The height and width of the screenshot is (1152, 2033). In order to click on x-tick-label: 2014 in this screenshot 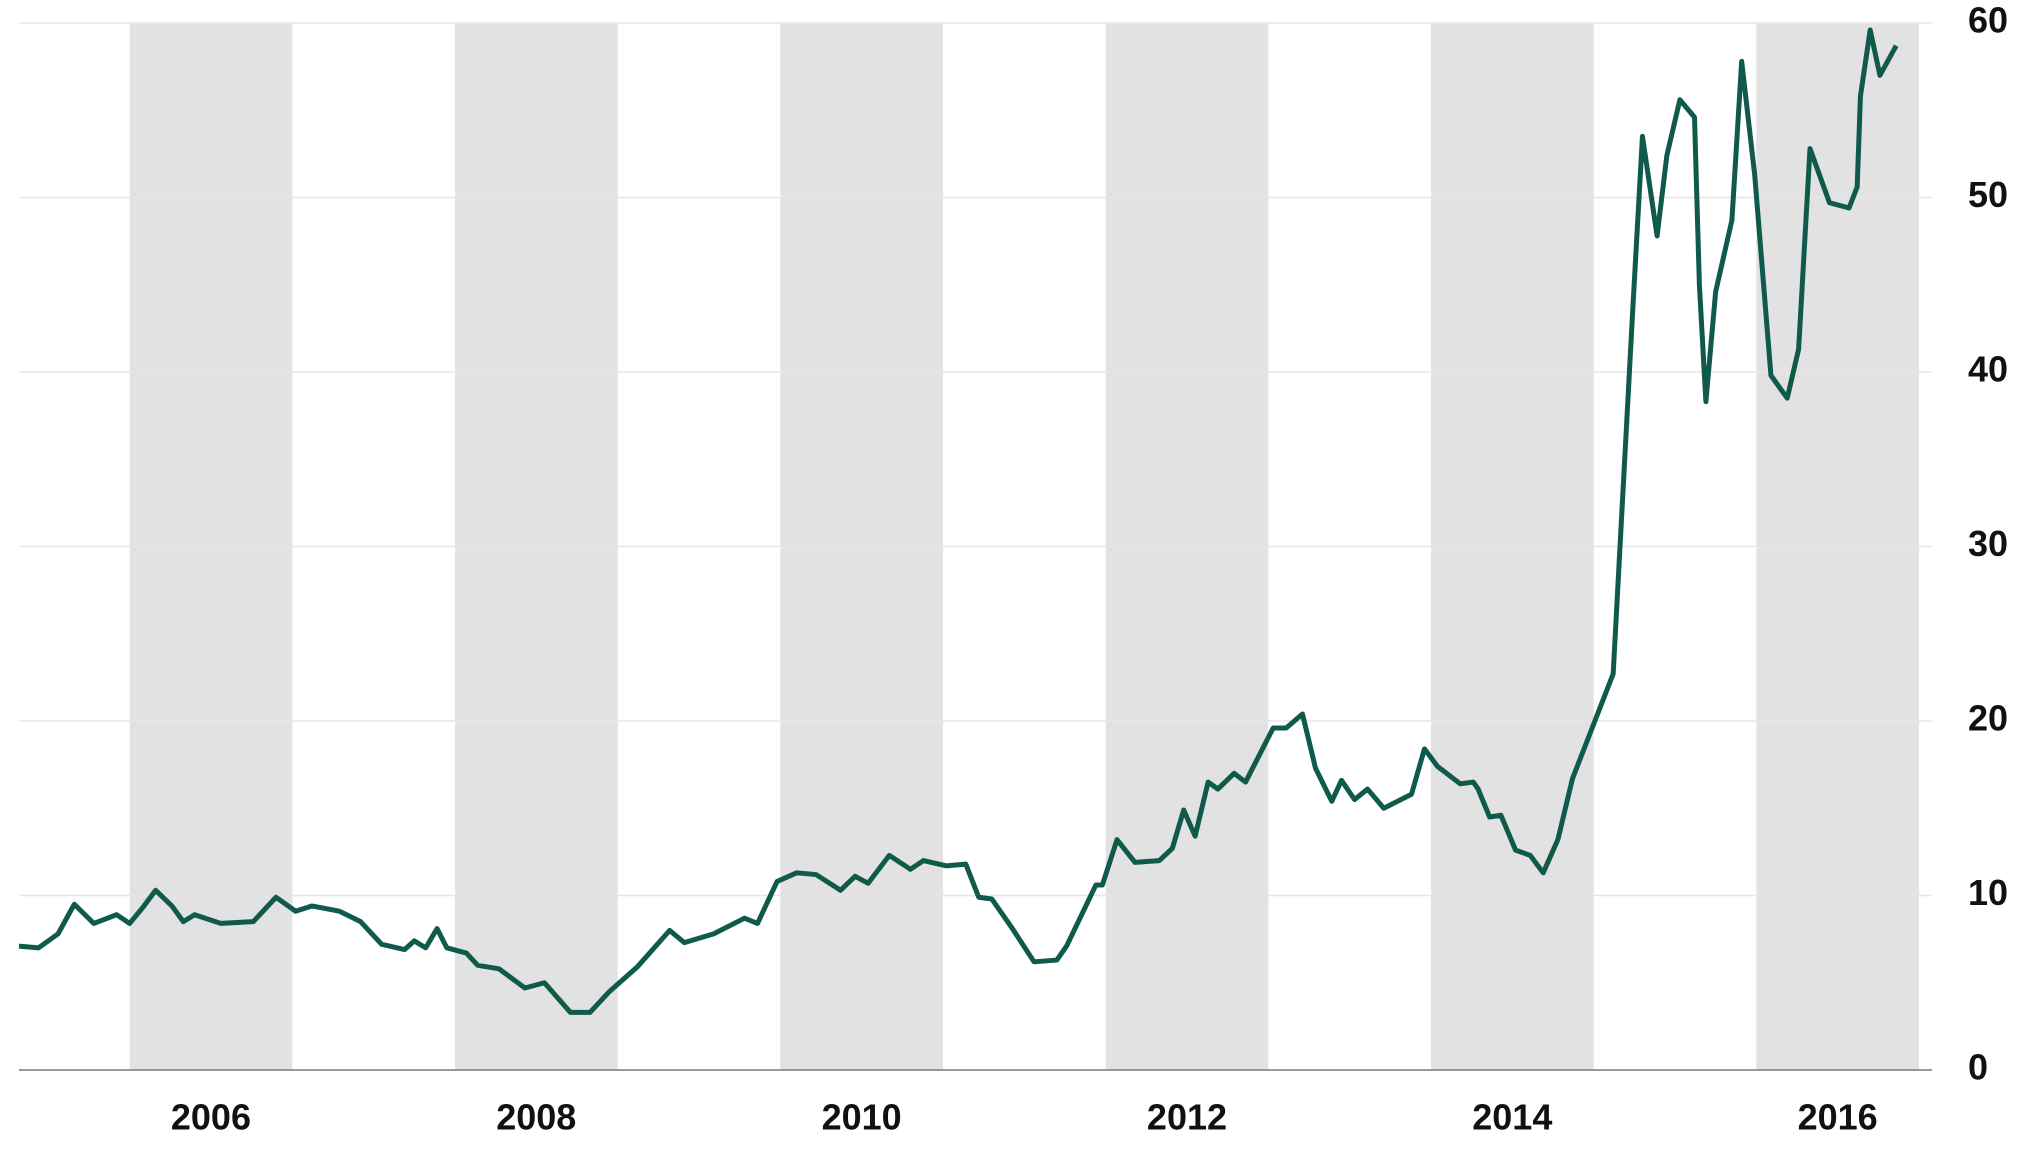, I will do `click(1512, 1117)`.